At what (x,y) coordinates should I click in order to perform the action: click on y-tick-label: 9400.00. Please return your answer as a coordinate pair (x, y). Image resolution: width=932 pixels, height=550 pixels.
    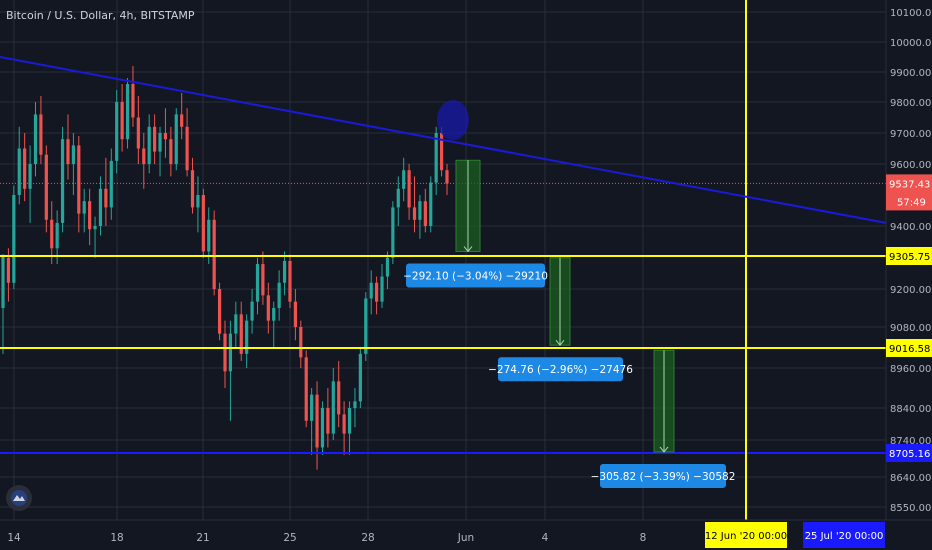
    Looking at the image, I should click on (910, 227).